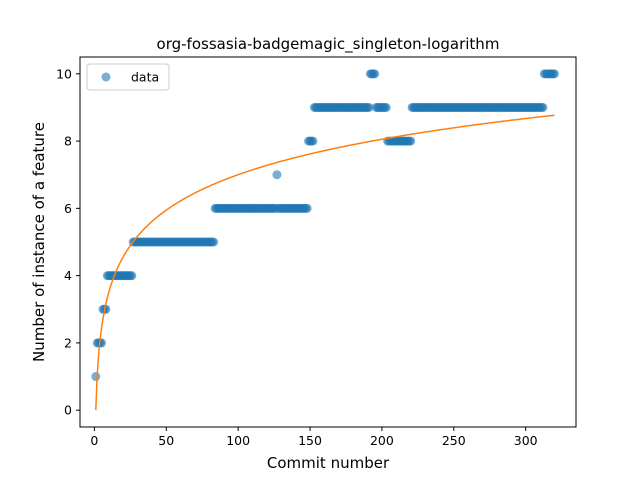 This screenshot has width=640, height=480. What do you see at coordinates (328, 463) in the screenshot?
I see `x-axis-label: Commit number` at bounding box center [328, 463].